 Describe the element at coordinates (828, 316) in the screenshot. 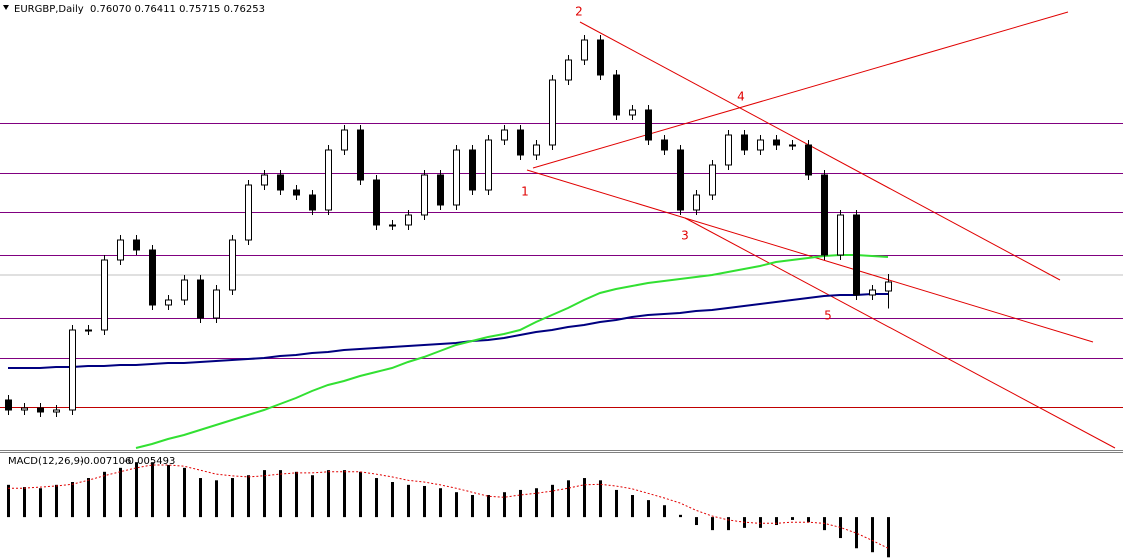

I see `wave-label: 5` at that location.